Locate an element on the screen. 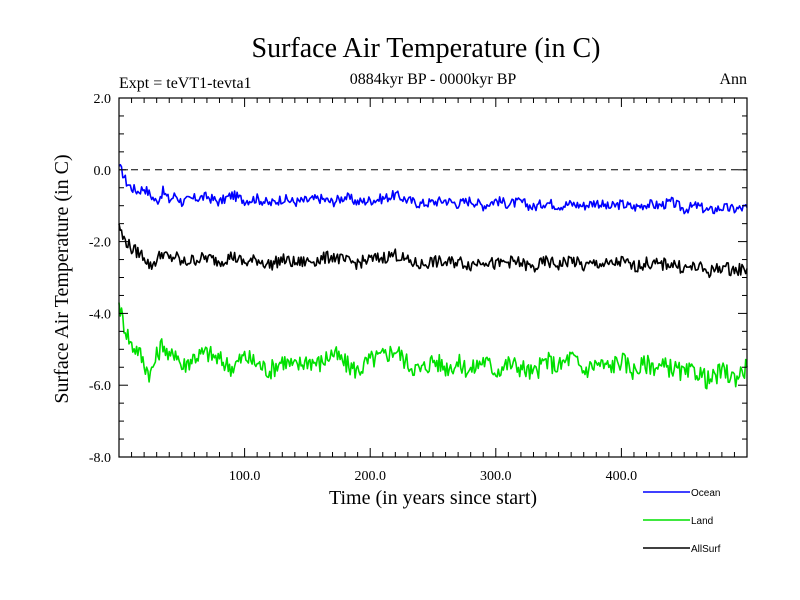  series-line-ocean is located at coordinates (433, 189).